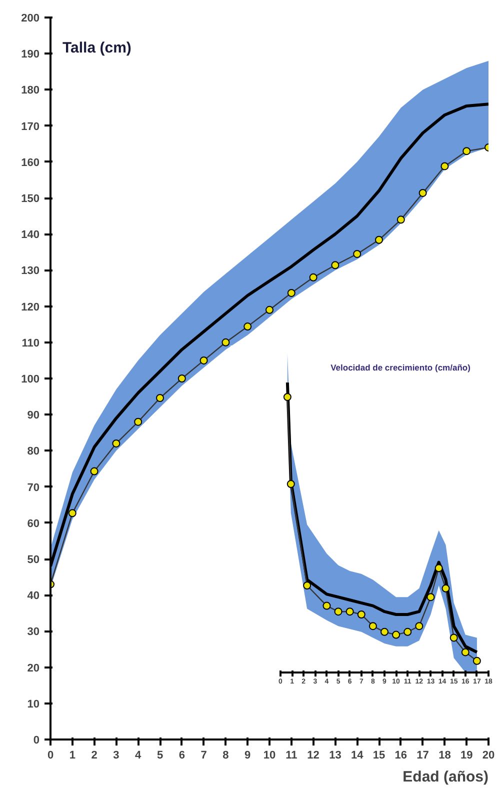 This screenshot has height=790, width=500. I want to click on y-tick-label: 200, so click(30, 18).